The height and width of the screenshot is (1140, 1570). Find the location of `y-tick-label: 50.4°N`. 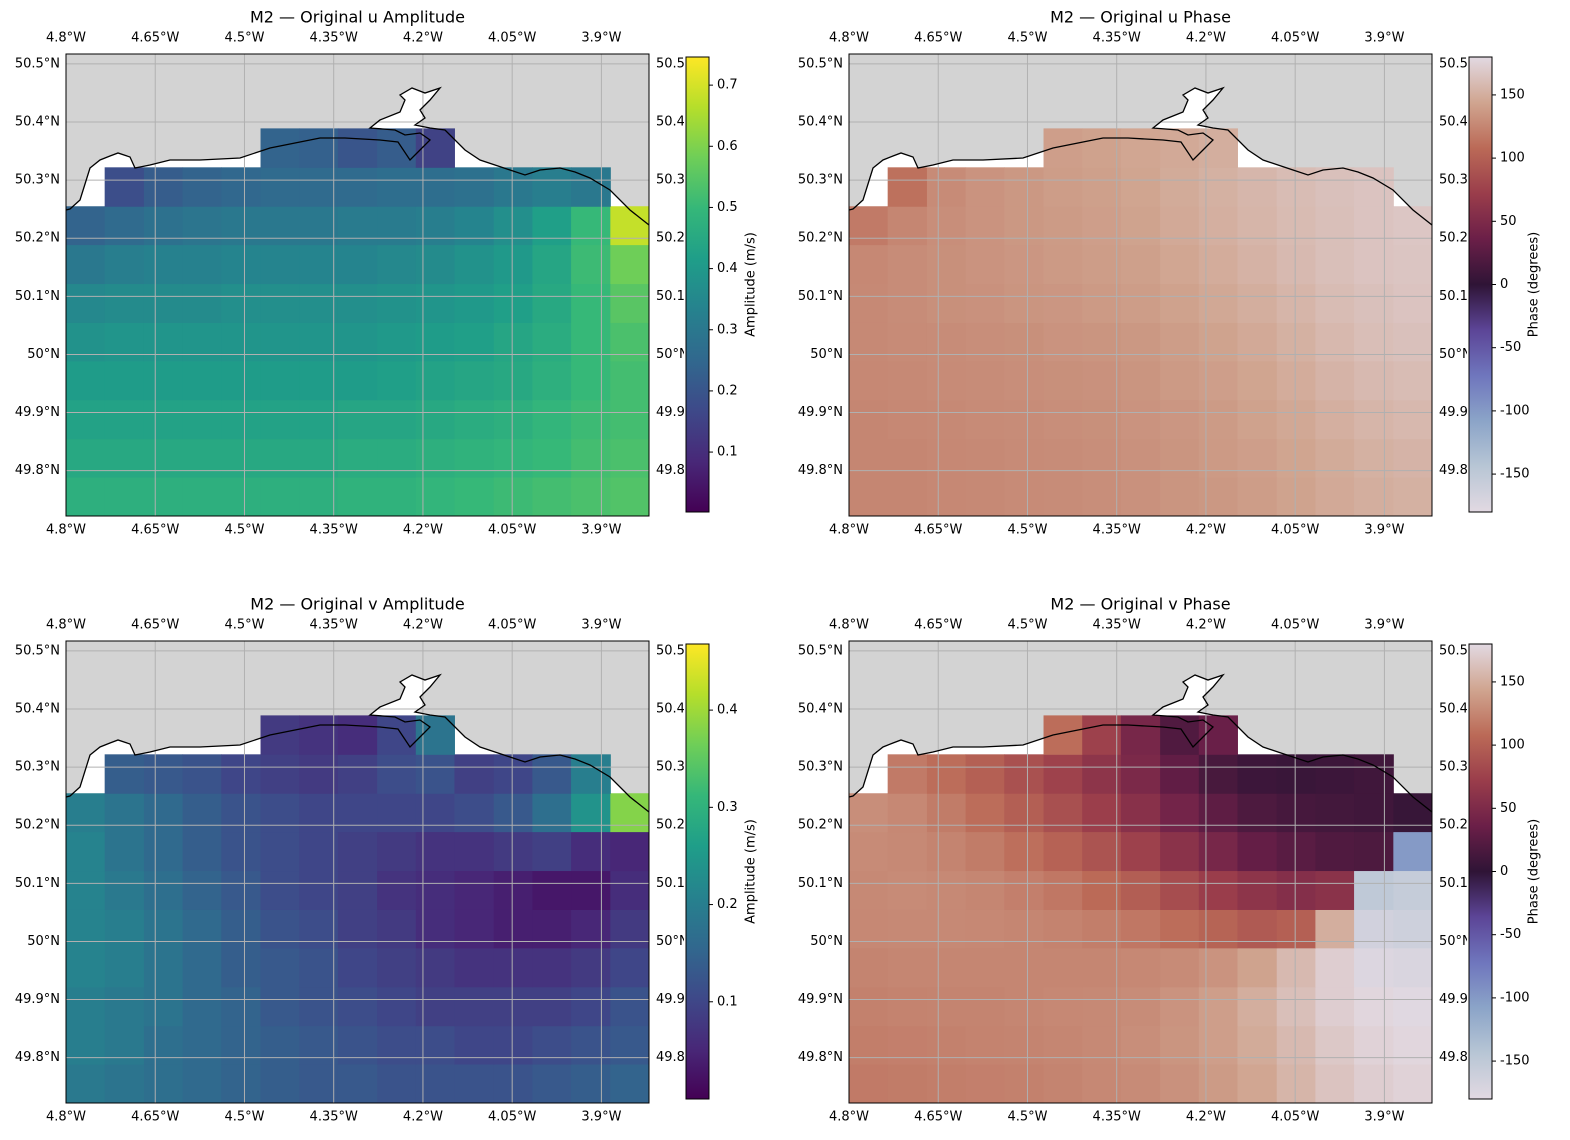

y-tick-label: 50.4°N is located at coordinates (820, 121).